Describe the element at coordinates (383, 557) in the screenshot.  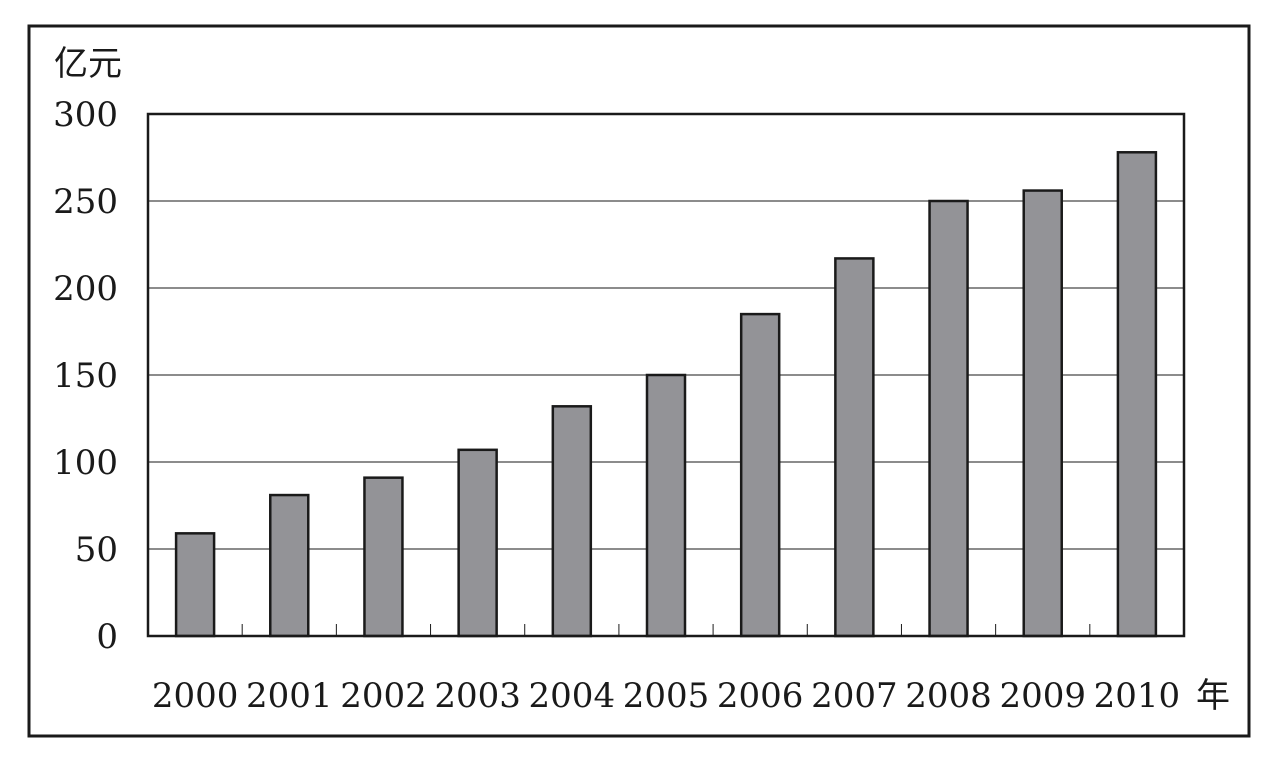
I see `bar-2002` at that location.